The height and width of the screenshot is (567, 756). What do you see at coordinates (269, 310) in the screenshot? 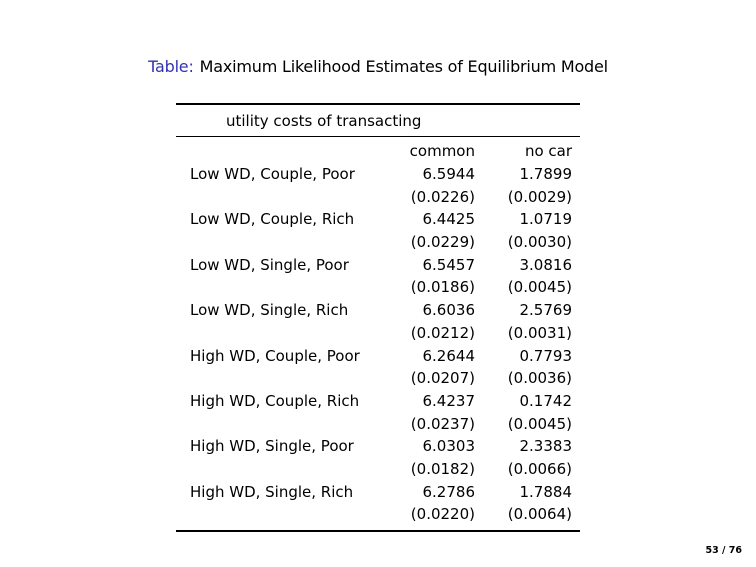
I see `row-label: Low WD, Single, Rich` at bounding box center [269, 310].